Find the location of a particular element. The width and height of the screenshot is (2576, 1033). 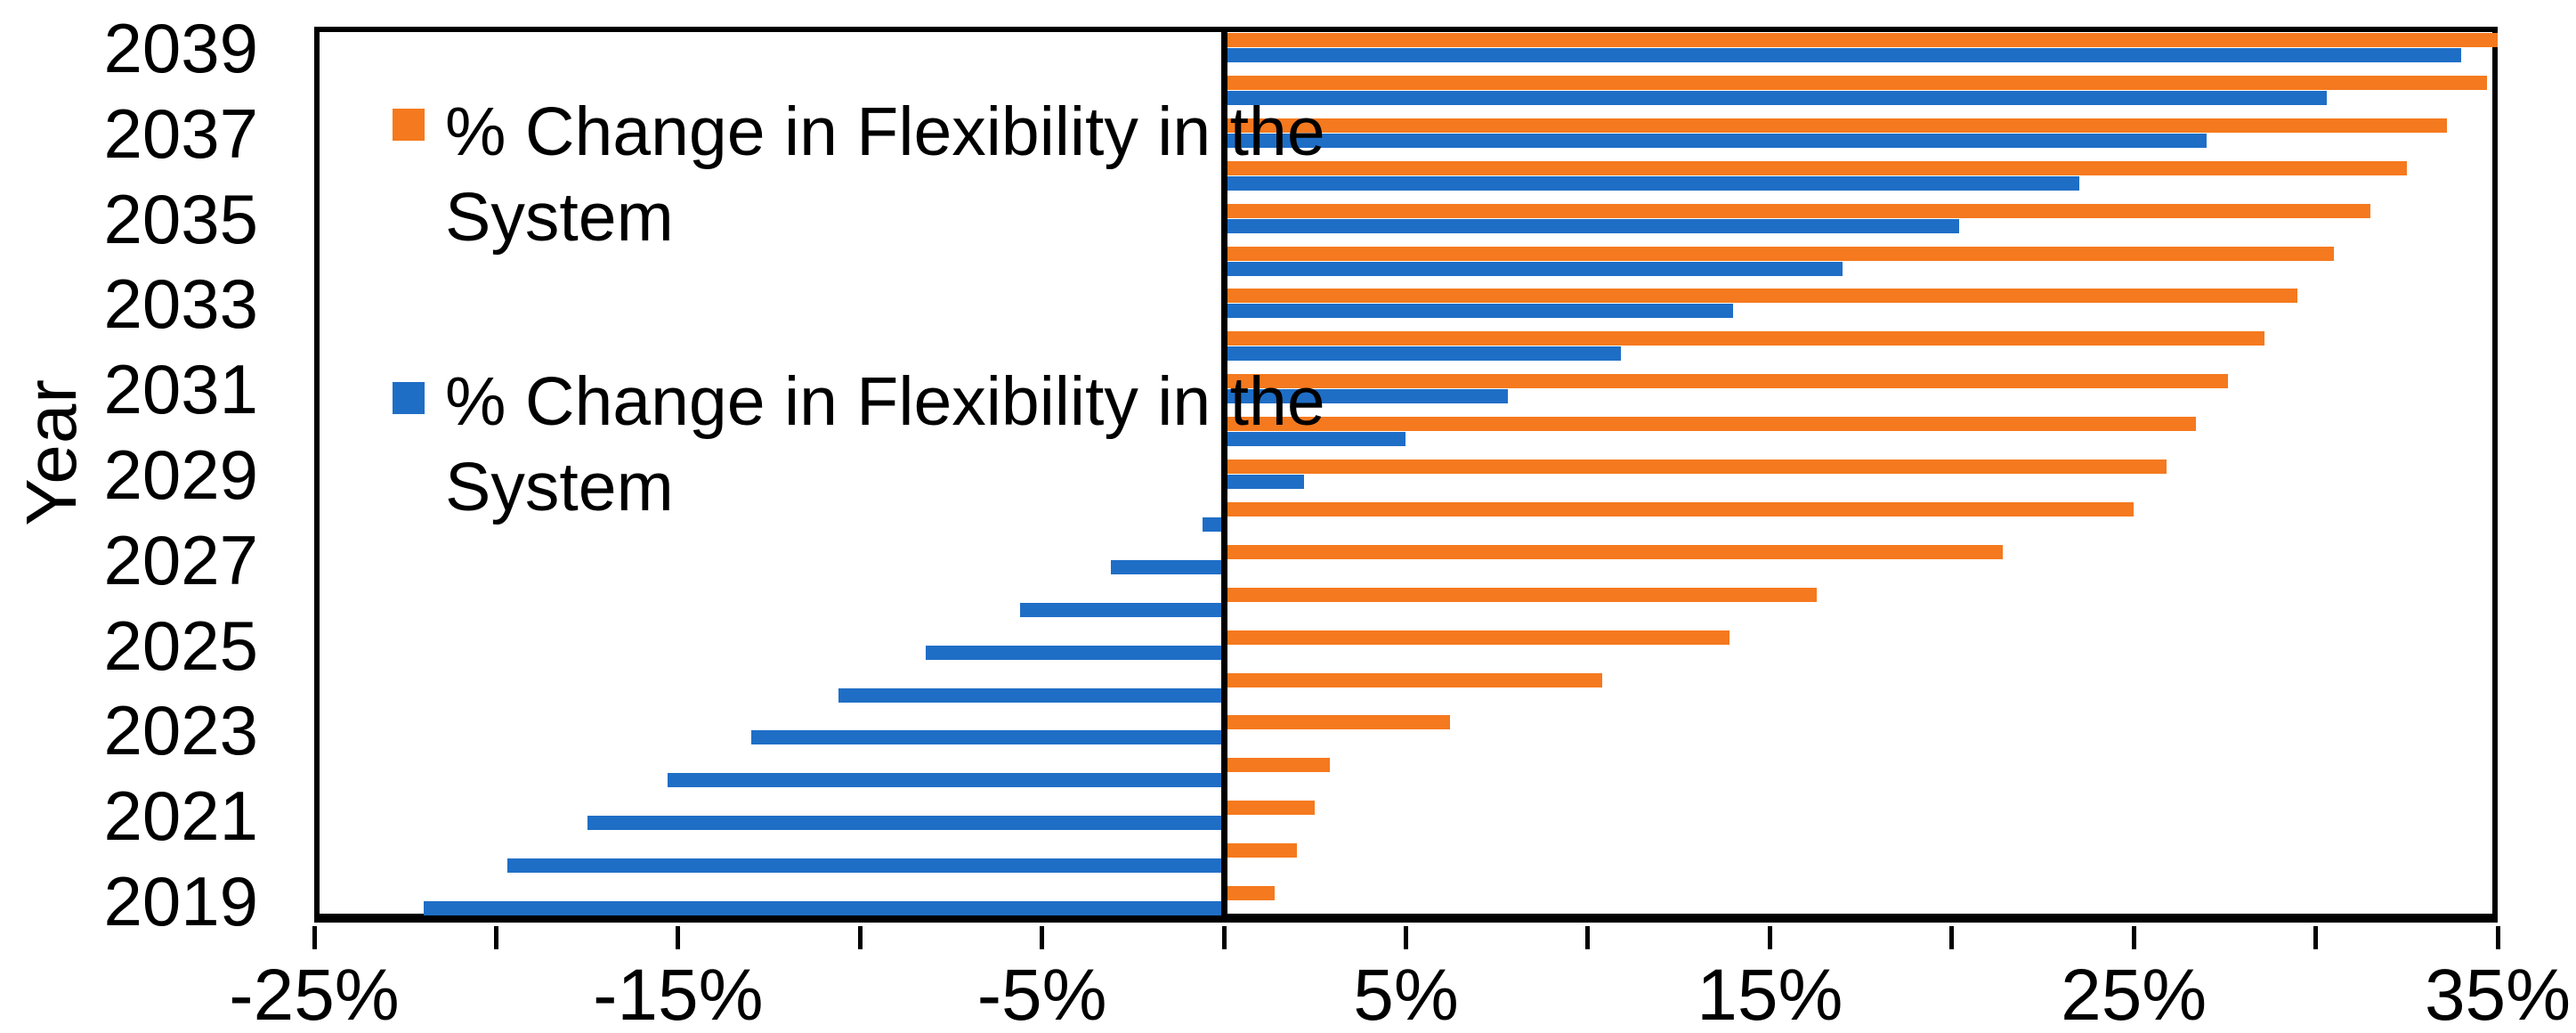

x-tick-label: 35% is located at coordinates (2498, 994).